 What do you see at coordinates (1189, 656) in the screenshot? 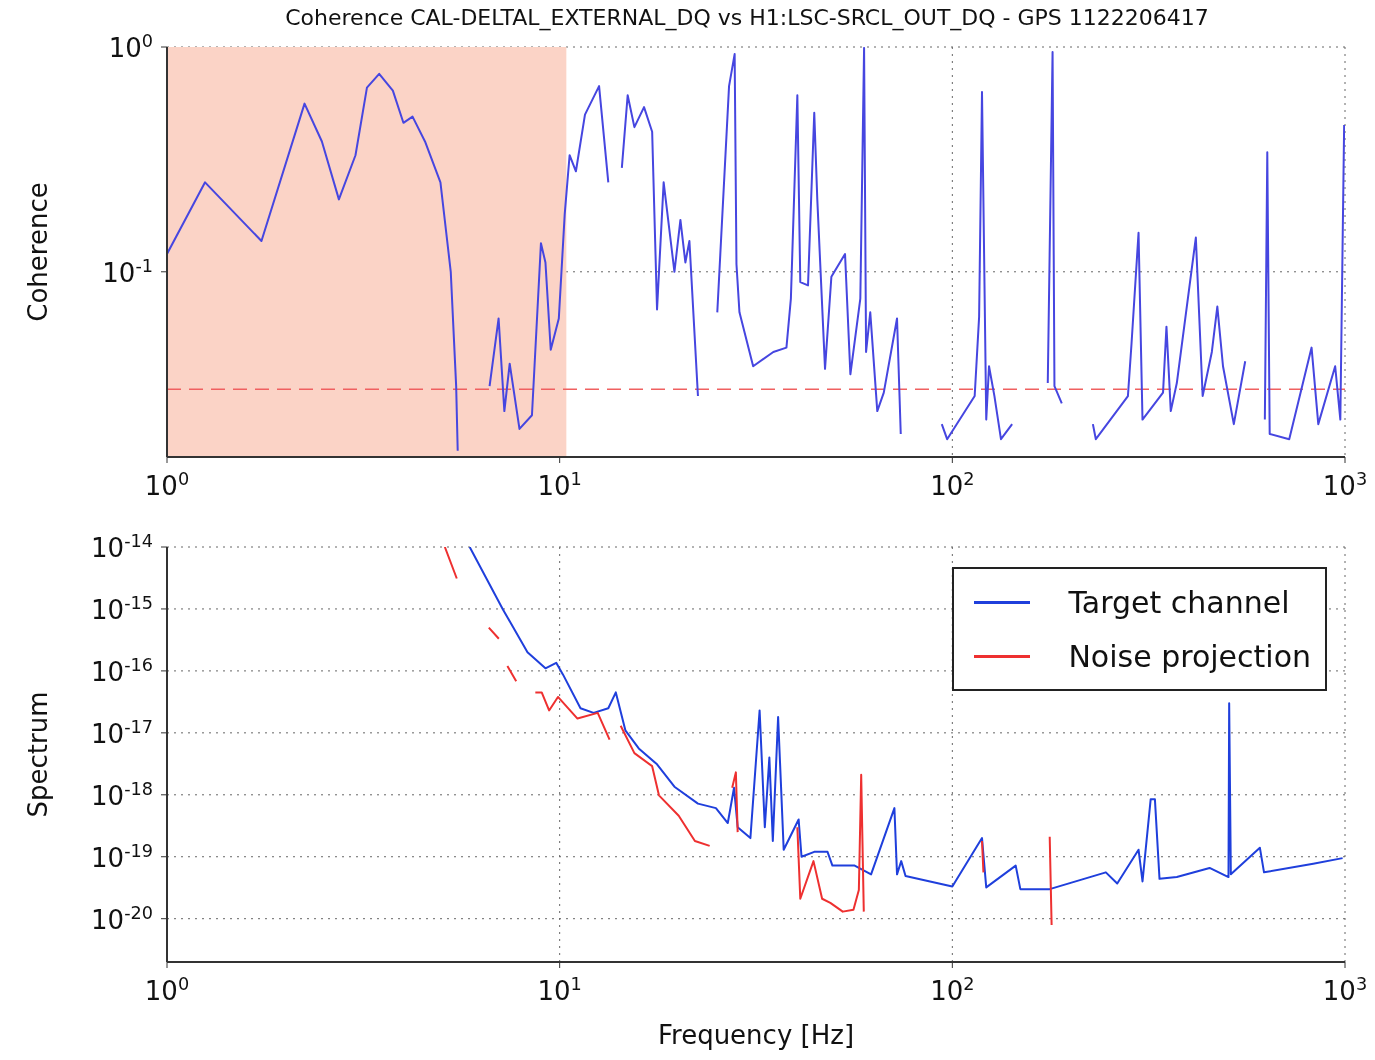
I see `legend-label: Noise projection` at bounding box center [1189, 656].